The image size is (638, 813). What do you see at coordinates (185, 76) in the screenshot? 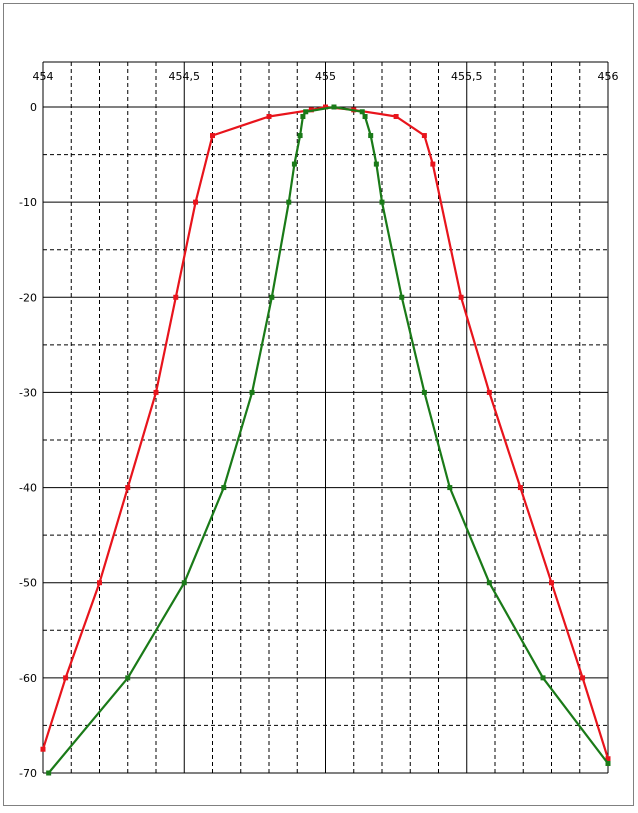
I see `x-tick-label: 454,5` at bounding box center [185, 76].